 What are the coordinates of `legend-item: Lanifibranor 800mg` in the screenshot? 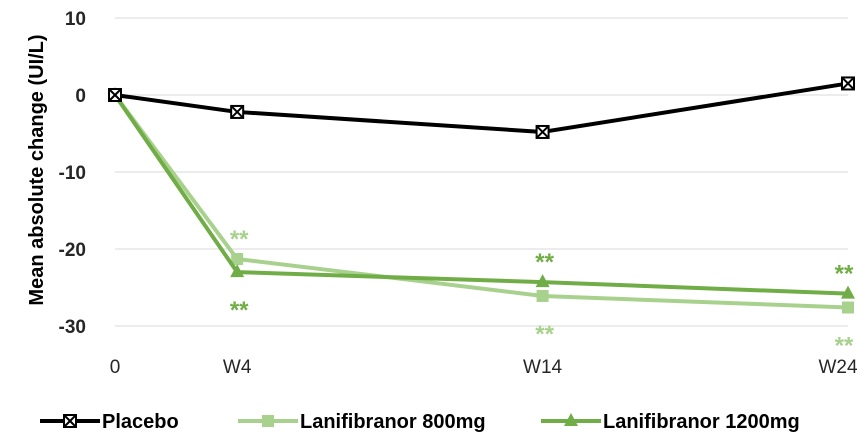 It's located at (362, 422).